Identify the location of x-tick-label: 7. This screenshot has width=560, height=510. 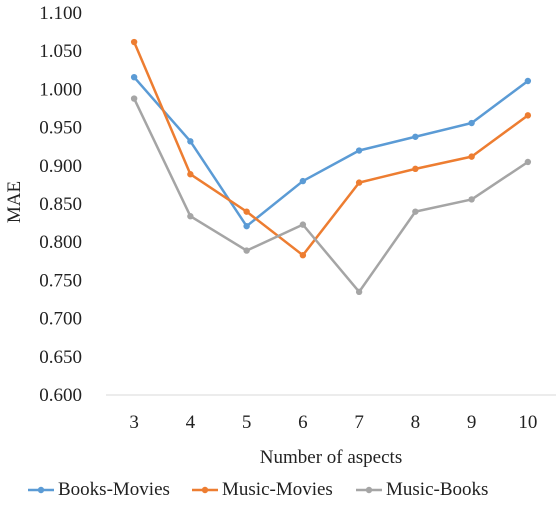
(359, 422).